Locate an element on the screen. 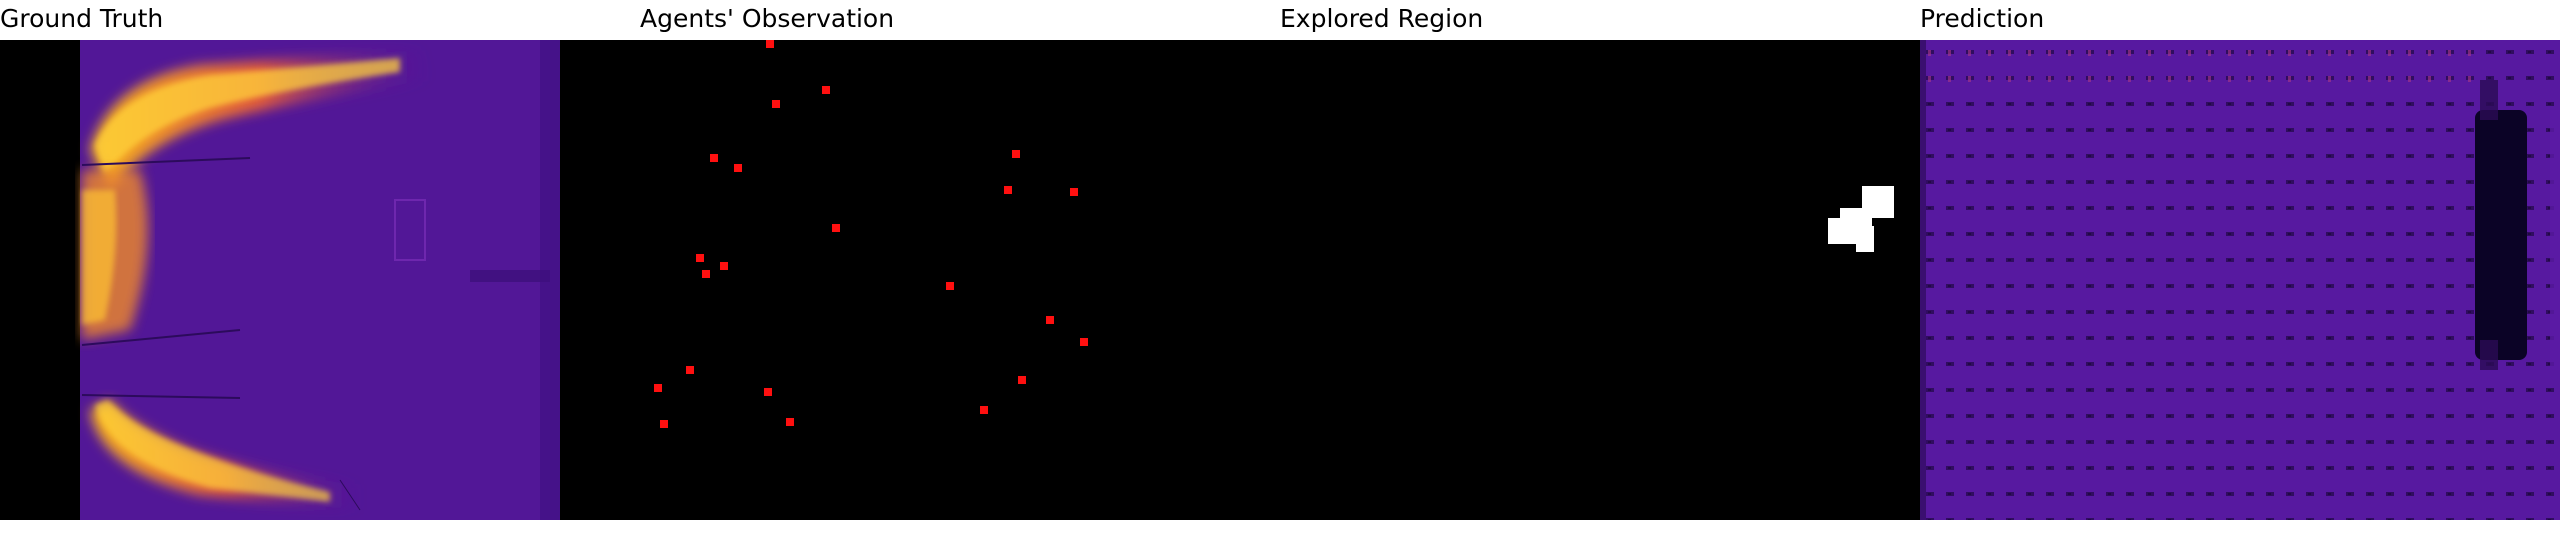 The image size is (2560, 560). explored-area is located at coordinates (1861, 219).